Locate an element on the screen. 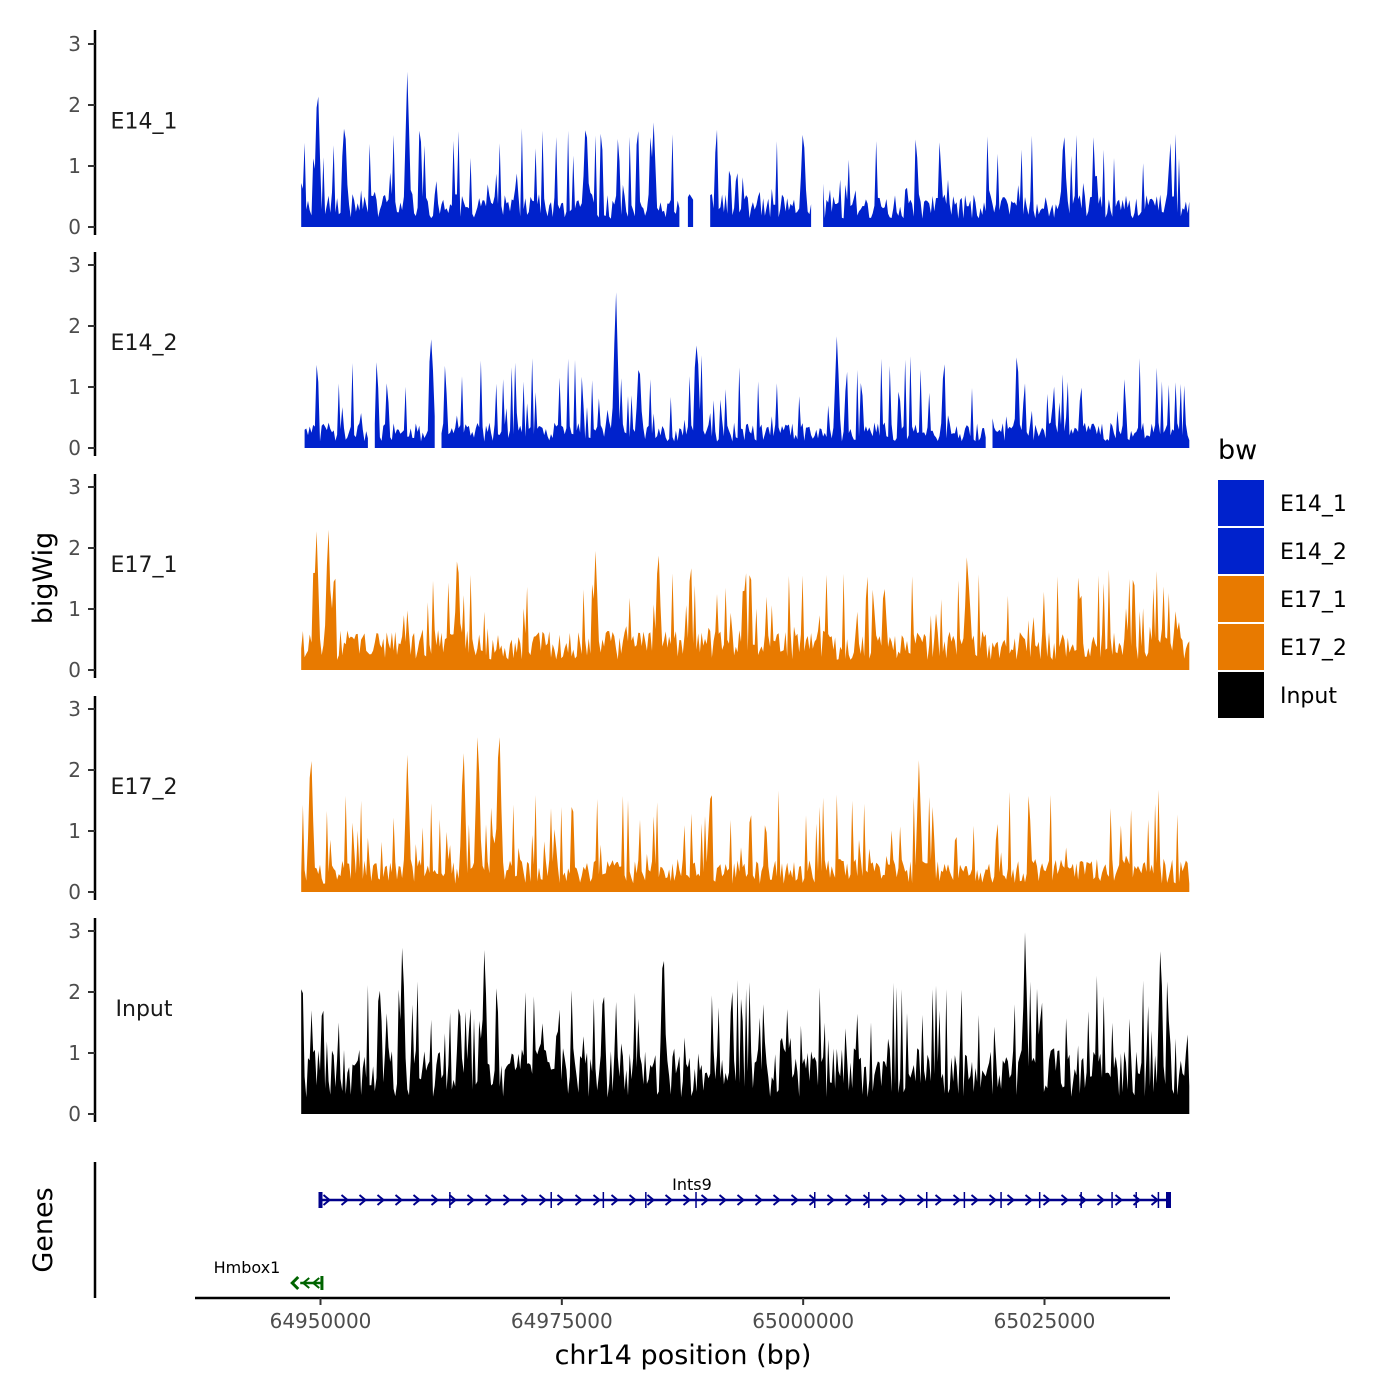 This screenshot has width=1400, height=1400. coverage-area-Input is located at coordinates (745, 1023).